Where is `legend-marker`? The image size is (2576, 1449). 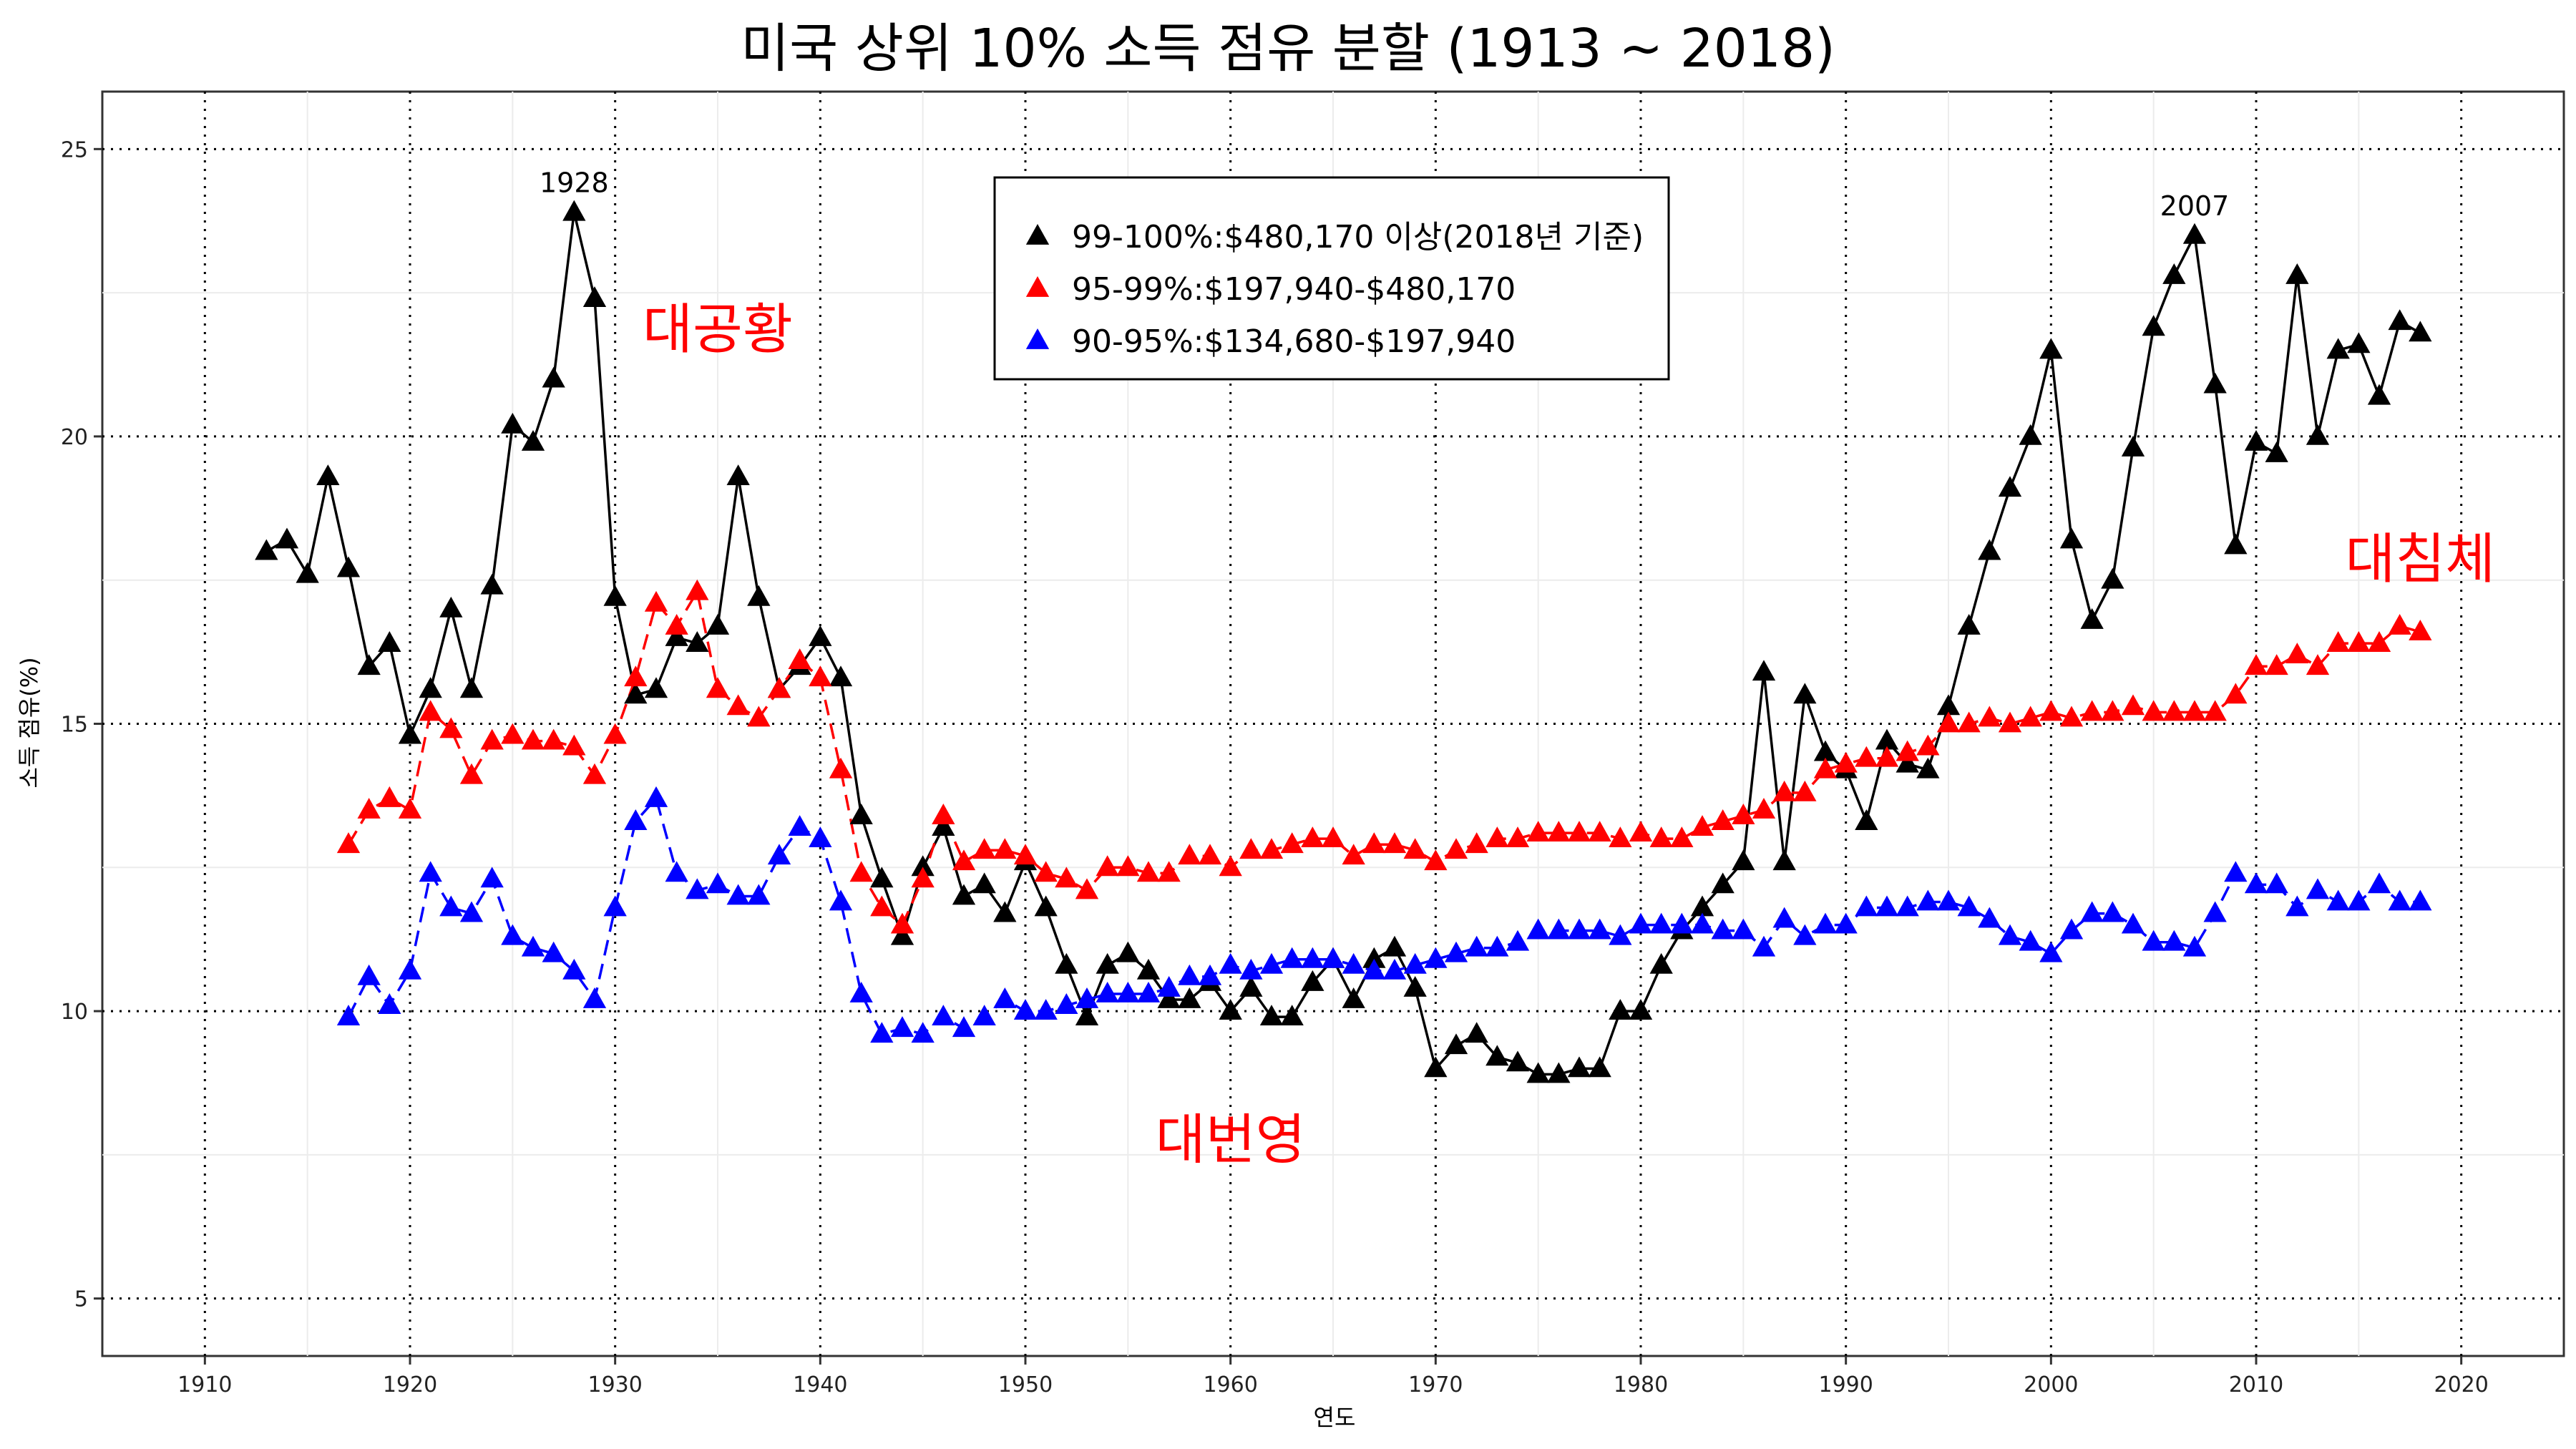
legend-marker is located at coordinates (1037, 338).